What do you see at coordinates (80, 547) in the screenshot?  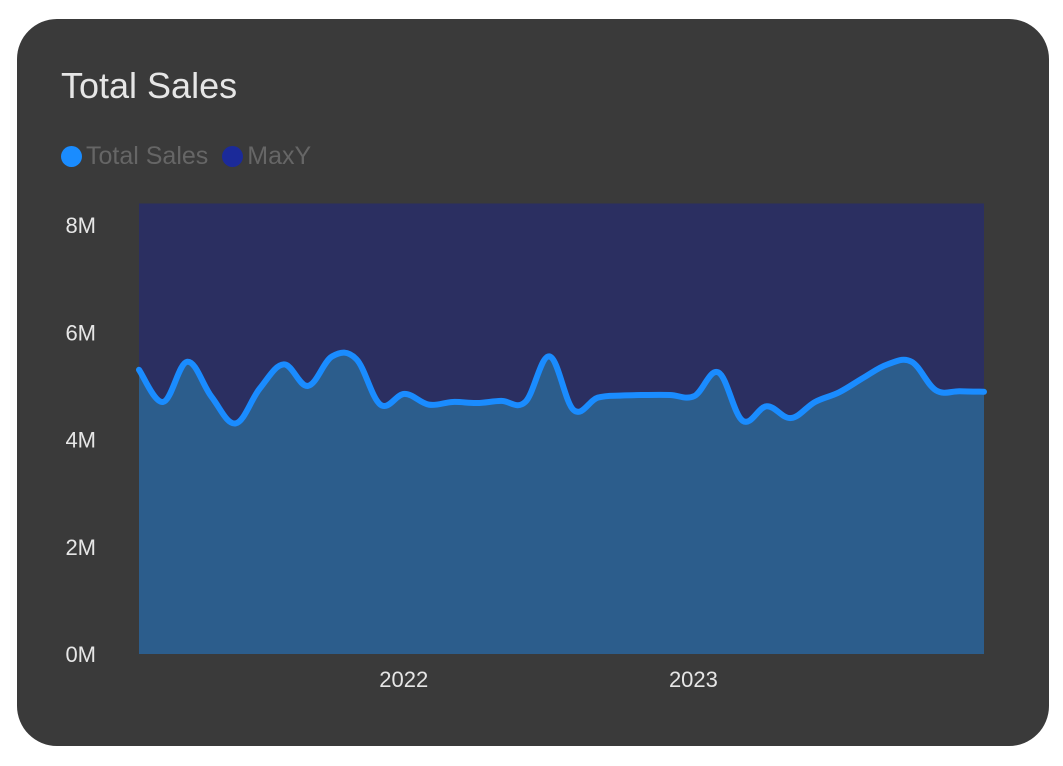 I see `y-tick-label: 2M` at bounding box center [80, 547].